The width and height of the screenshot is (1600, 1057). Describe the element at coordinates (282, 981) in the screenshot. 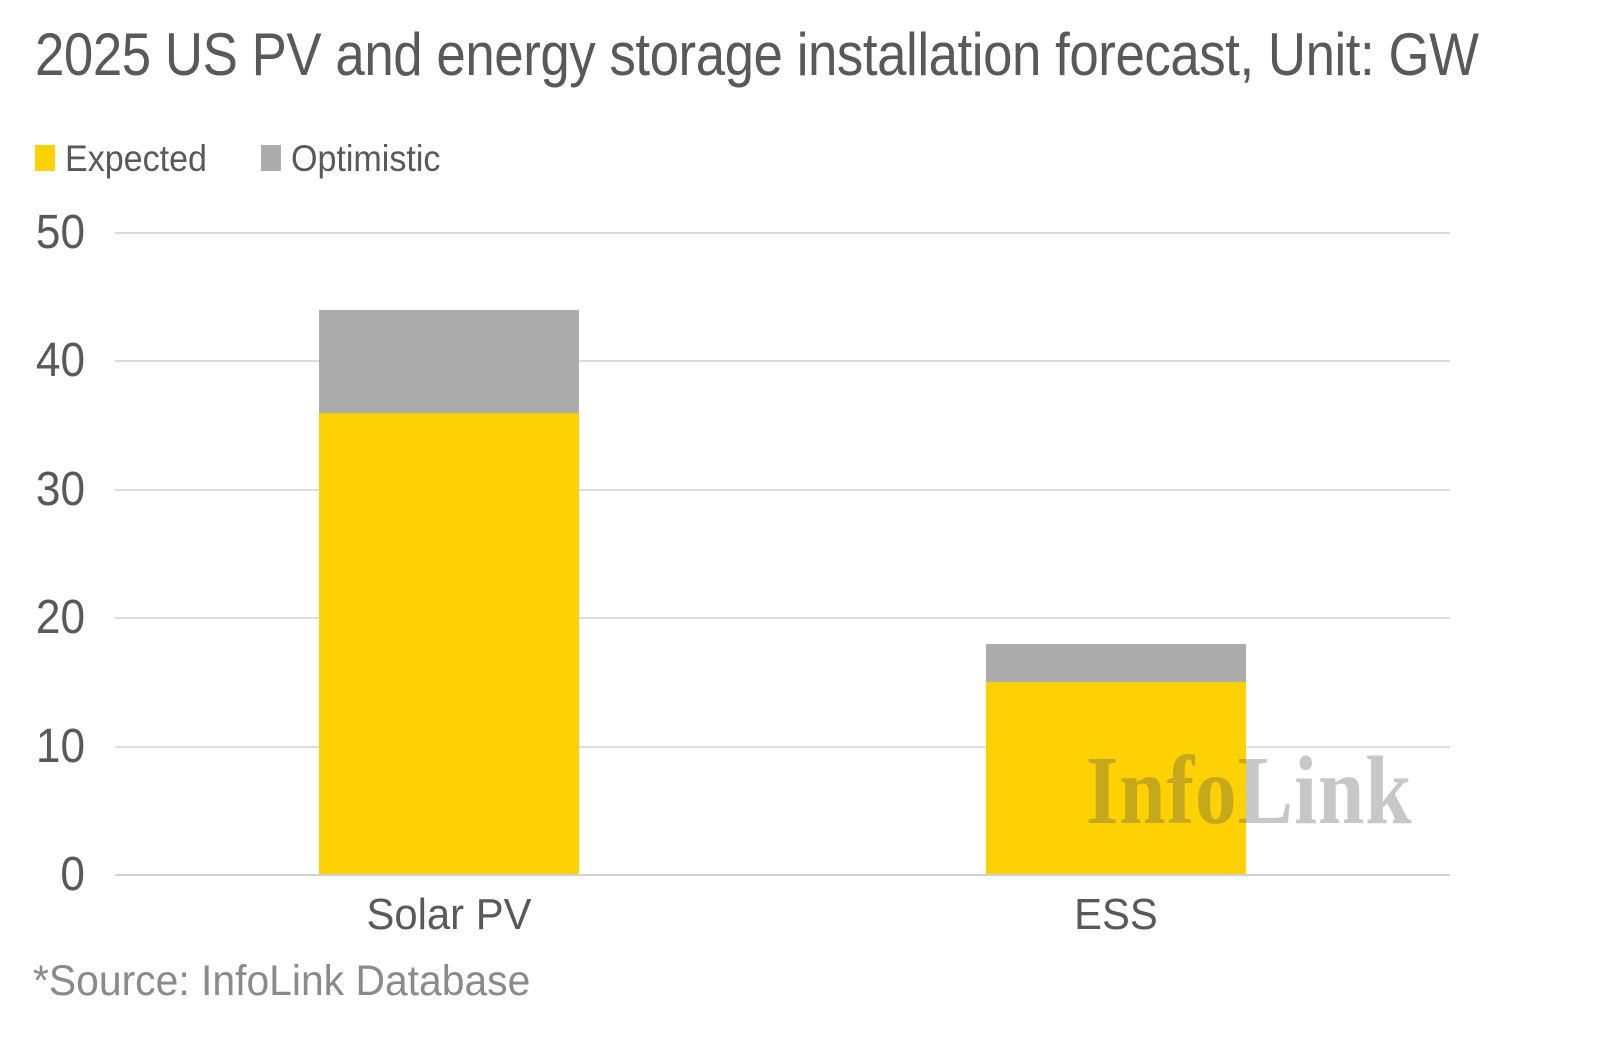

I see `source-note: *Source: InfoLink Database` at that location.